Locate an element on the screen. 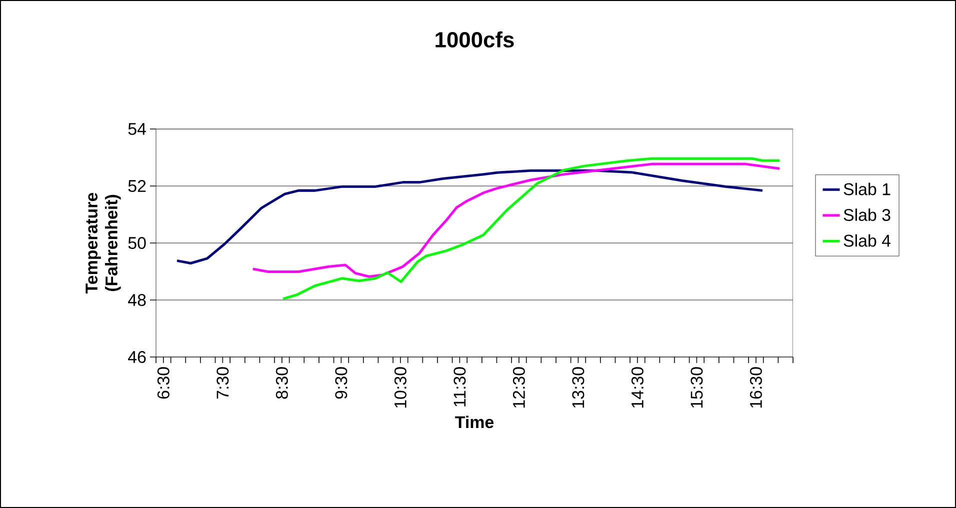 This screenshot has height=508, width=956. x-tick-label: 7:30 is located at coordinates (222, 383).